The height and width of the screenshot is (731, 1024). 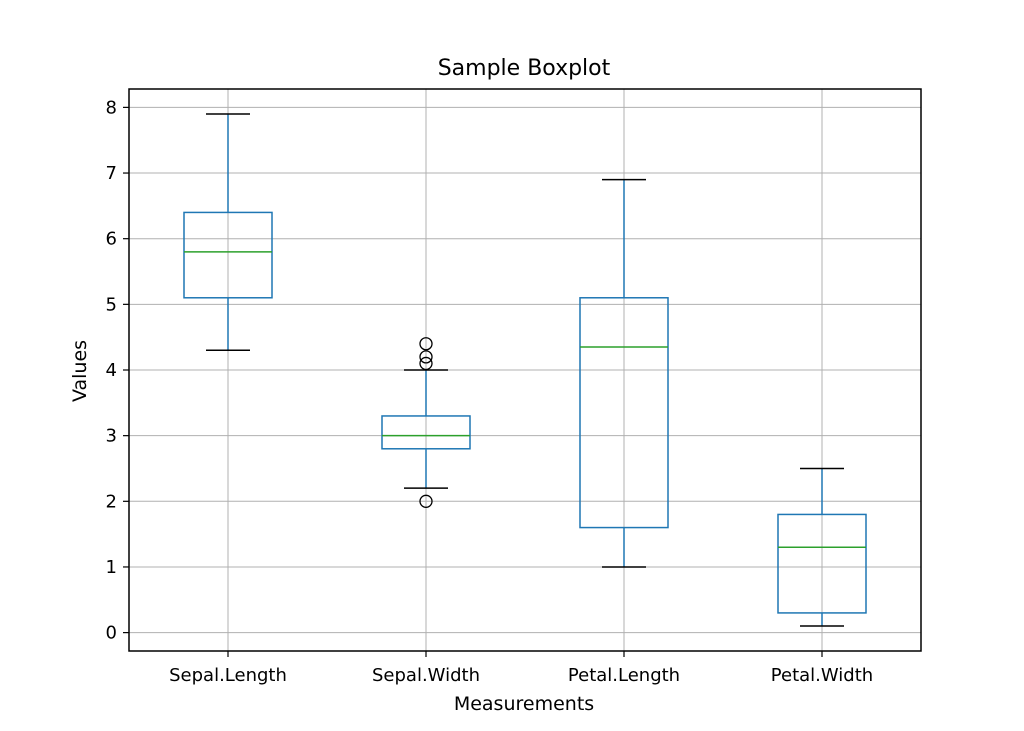 I want to click on y-tick-label: 6, so click(x=111, y=239).